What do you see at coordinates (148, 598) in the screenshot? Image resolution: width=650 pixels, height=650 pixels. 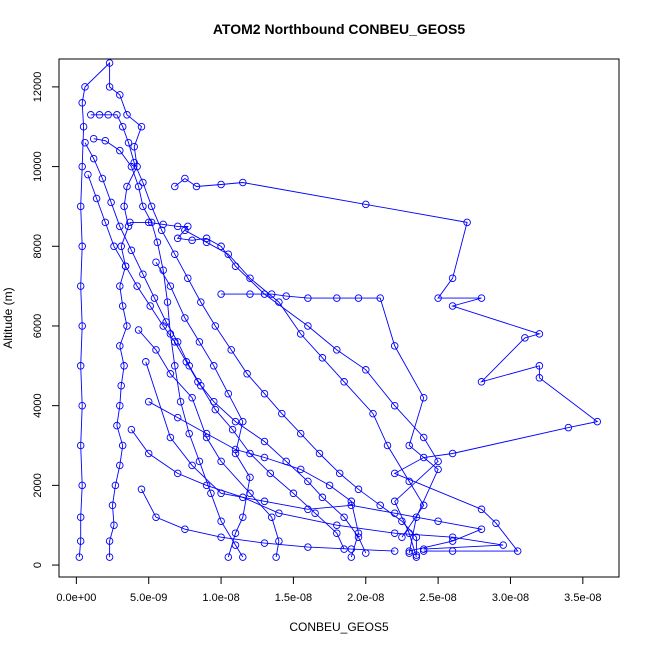 I see `x-tick-label: 5.0e-09` at bounding box center [148, 598].